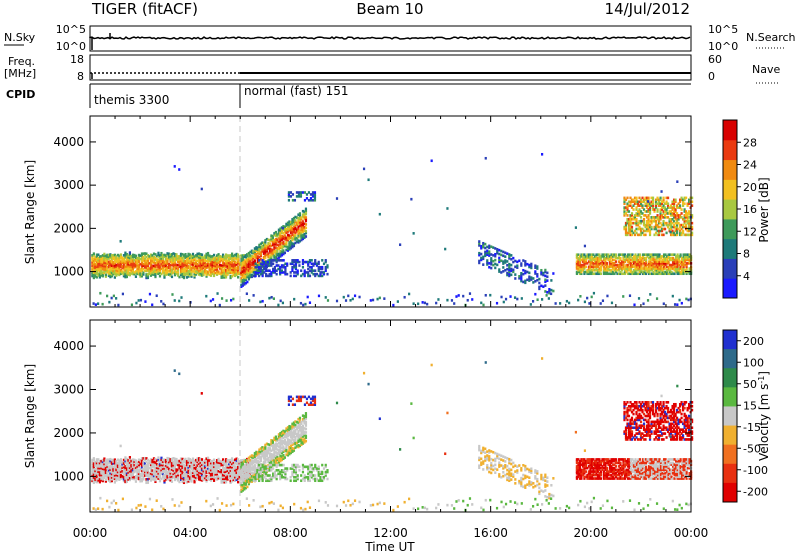 The width and height of the screenshot is (800, 554). Describe the element at coordinates (730, 288) in the screenshot. I see `colorbar-swatch` at that location.